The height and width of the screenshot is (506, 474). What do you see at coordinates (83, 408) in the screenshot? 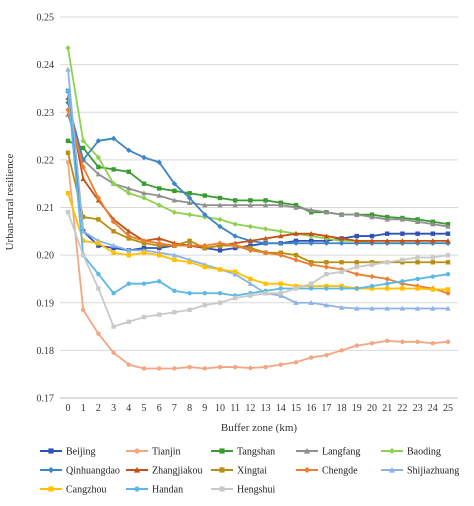
I see `x-tick-label: 1` at bounding box center [83, 408].